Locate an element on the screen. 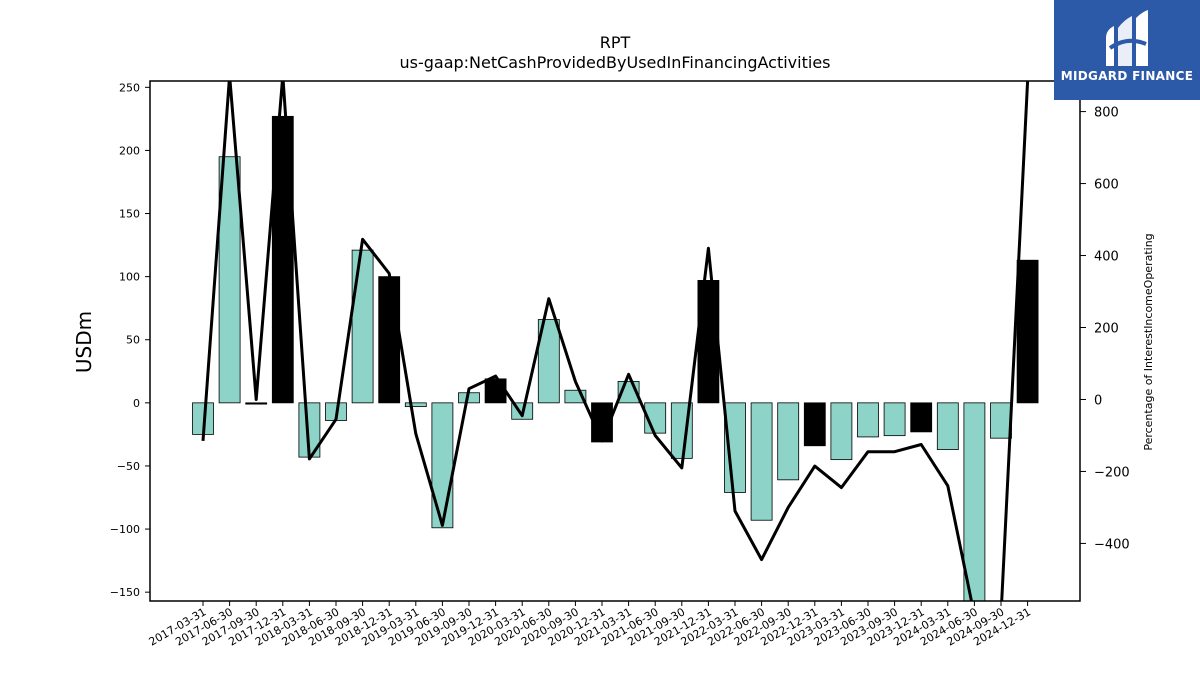  chart-title: RPT is located at coordinates (615, 42).